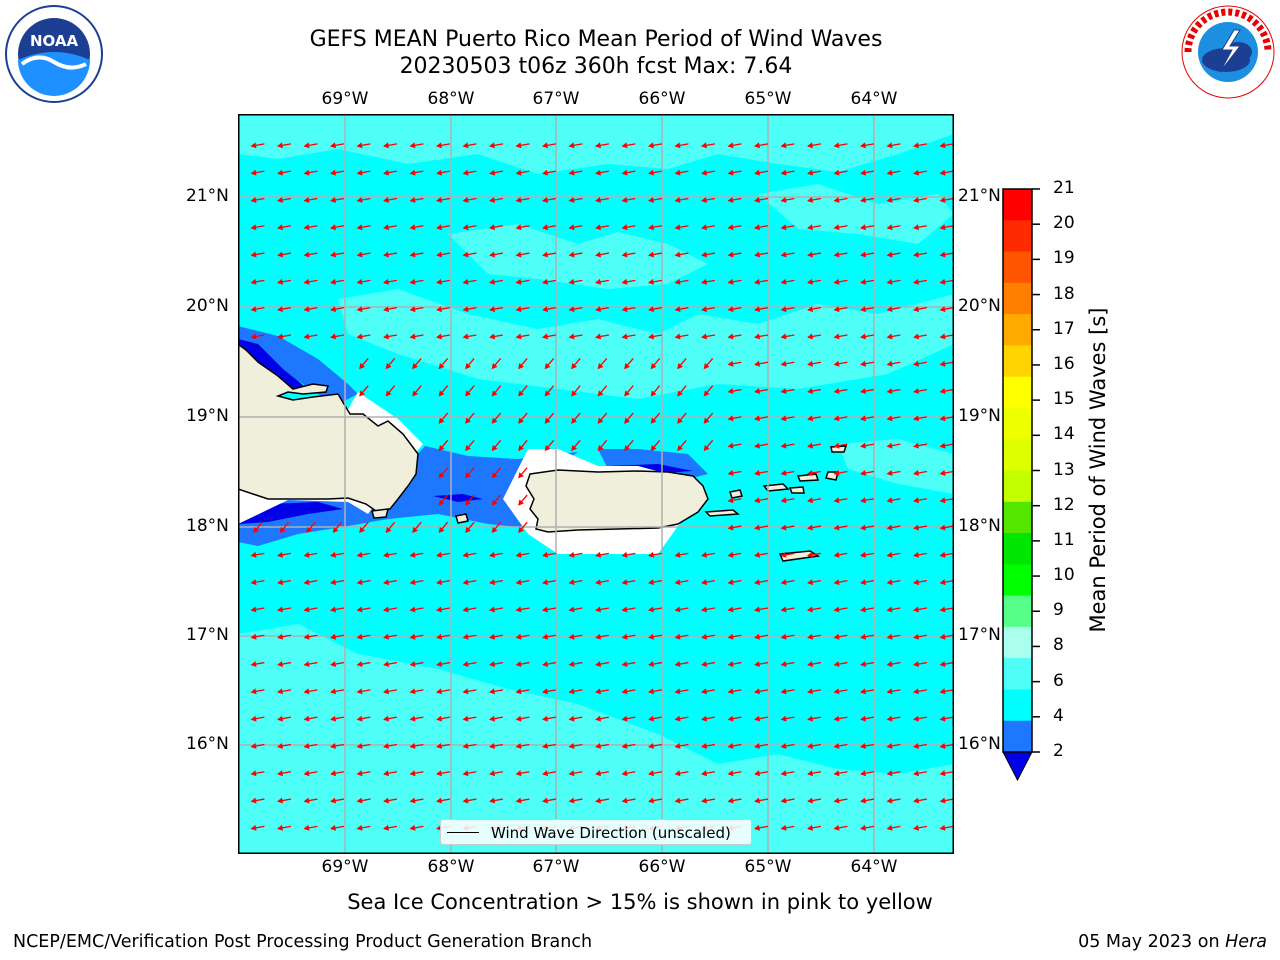  Describe the element at coordinates (1228, 52) in the screenshot. I see `nws-logo-icon` at that location.